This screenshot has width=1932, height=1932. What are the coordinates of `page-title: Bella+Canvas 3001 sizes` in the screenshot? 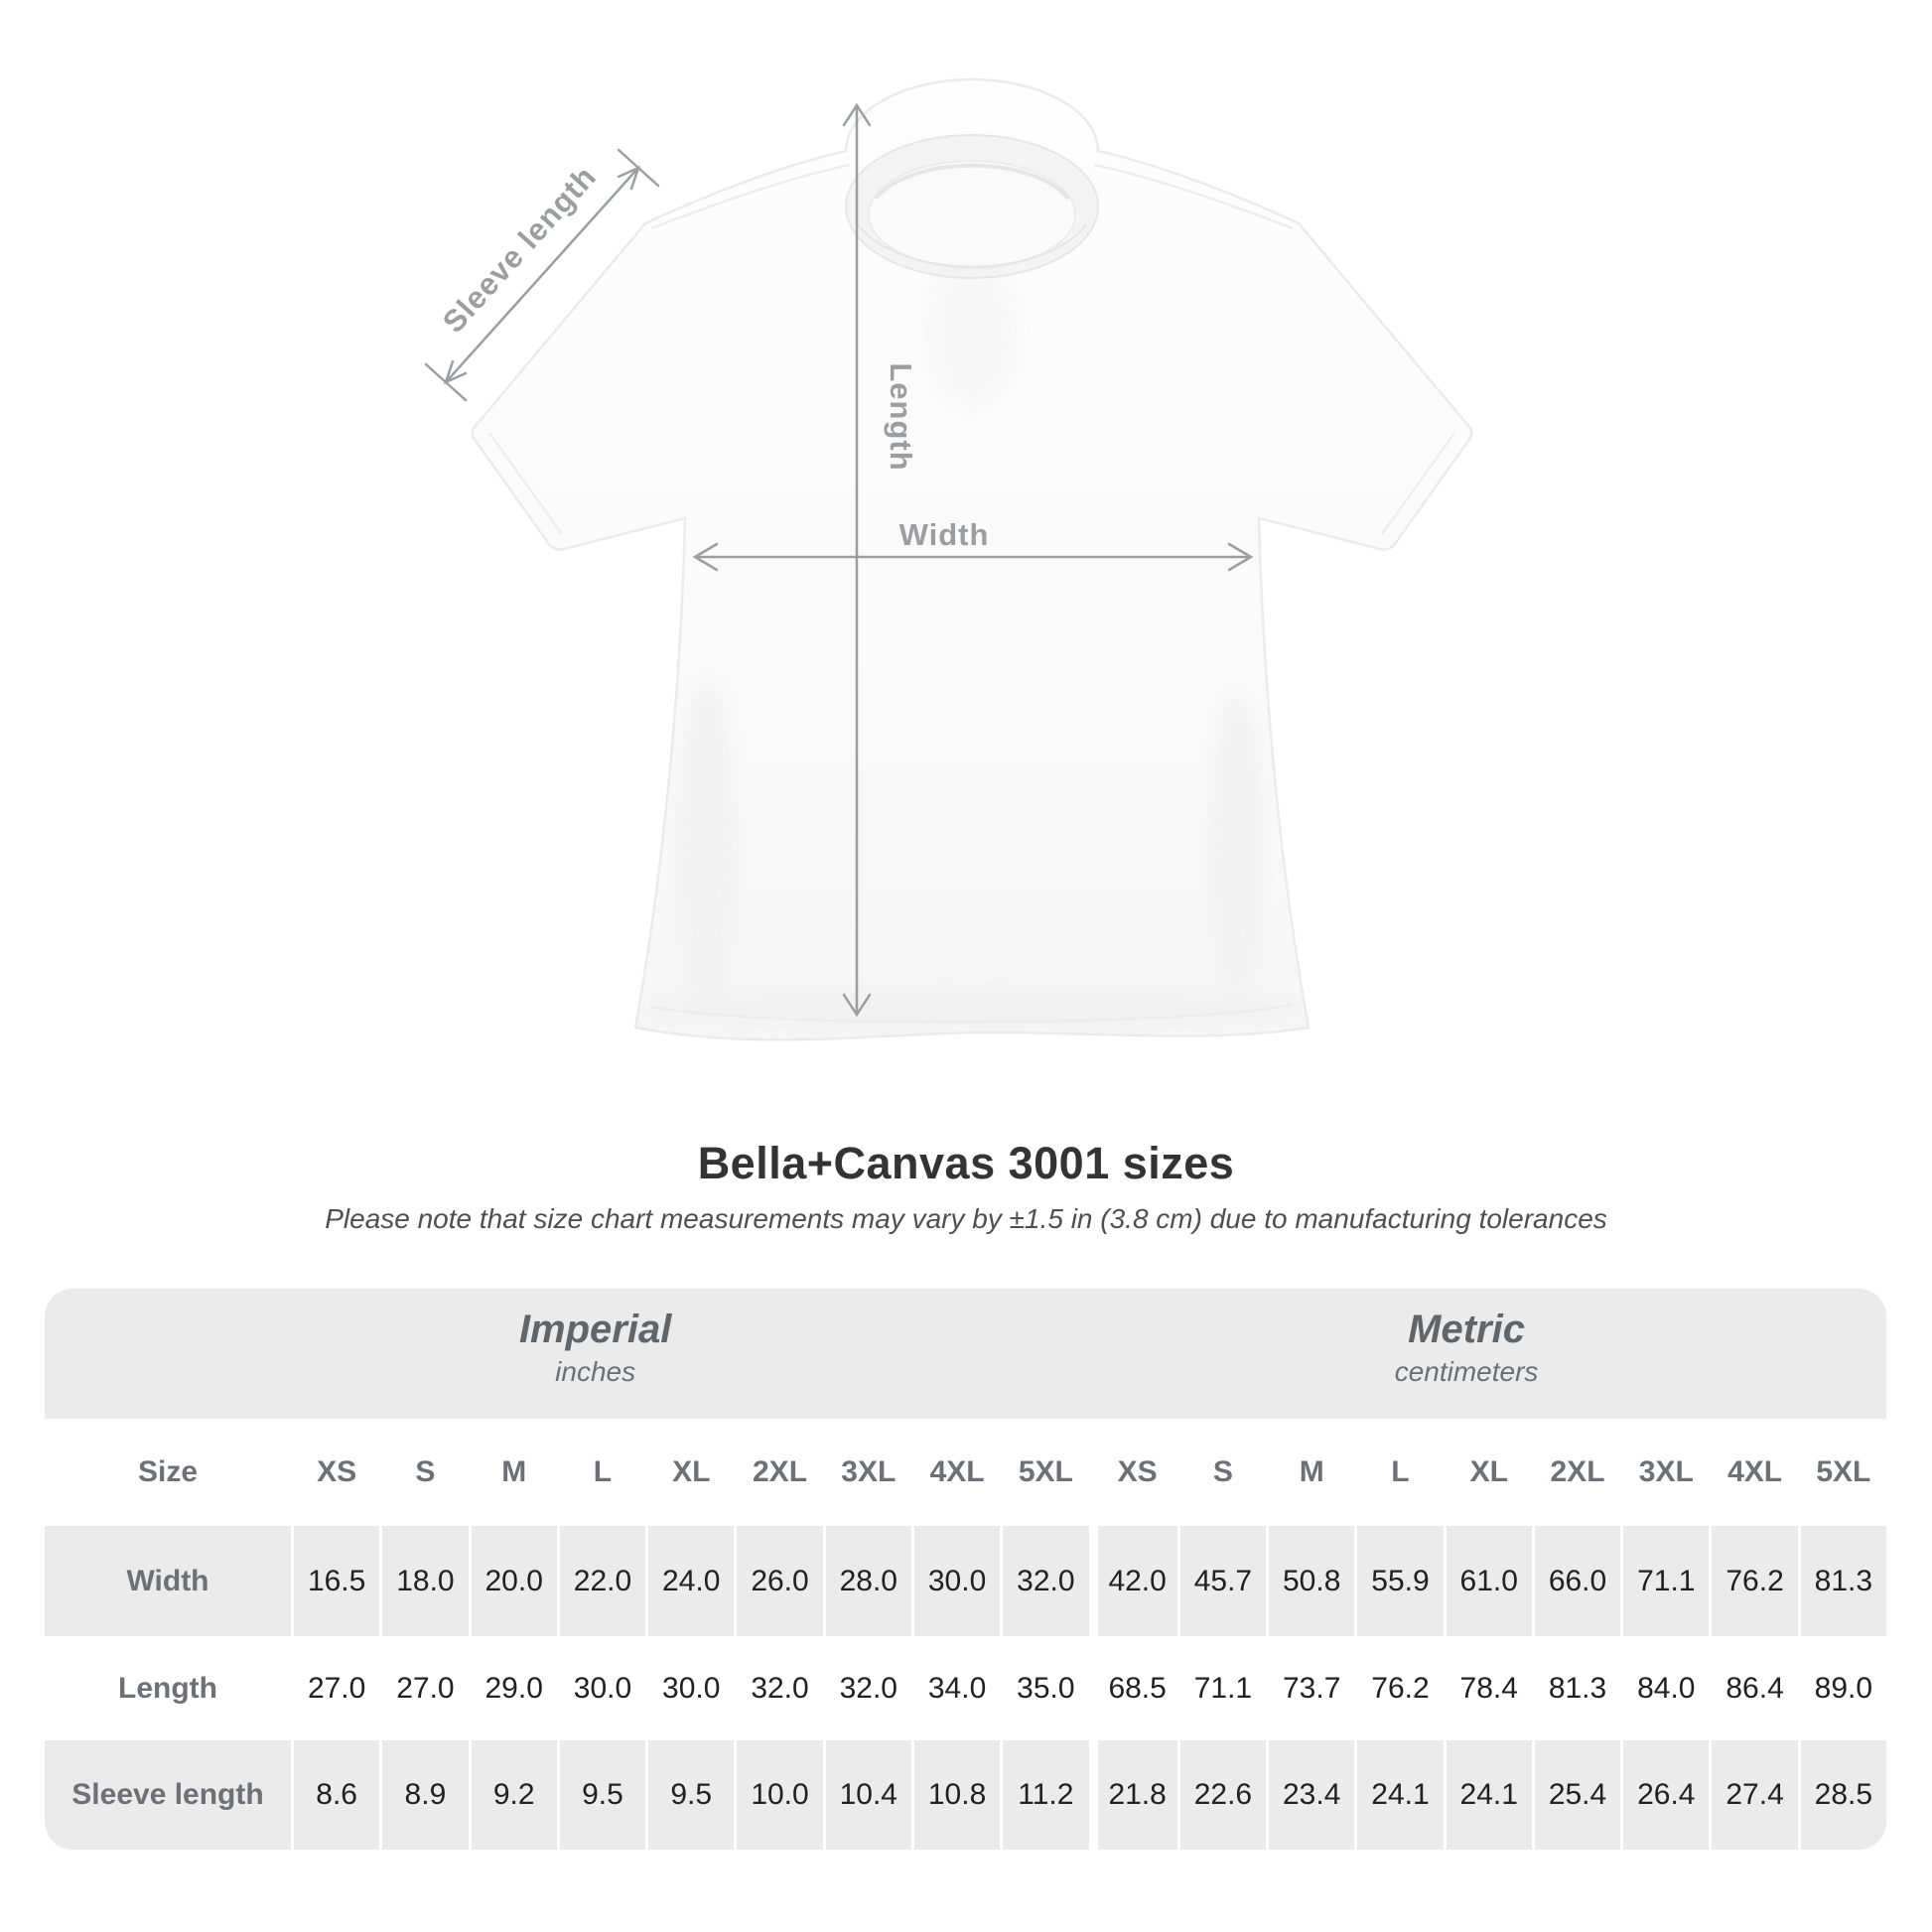 It's located at (966, 1163).